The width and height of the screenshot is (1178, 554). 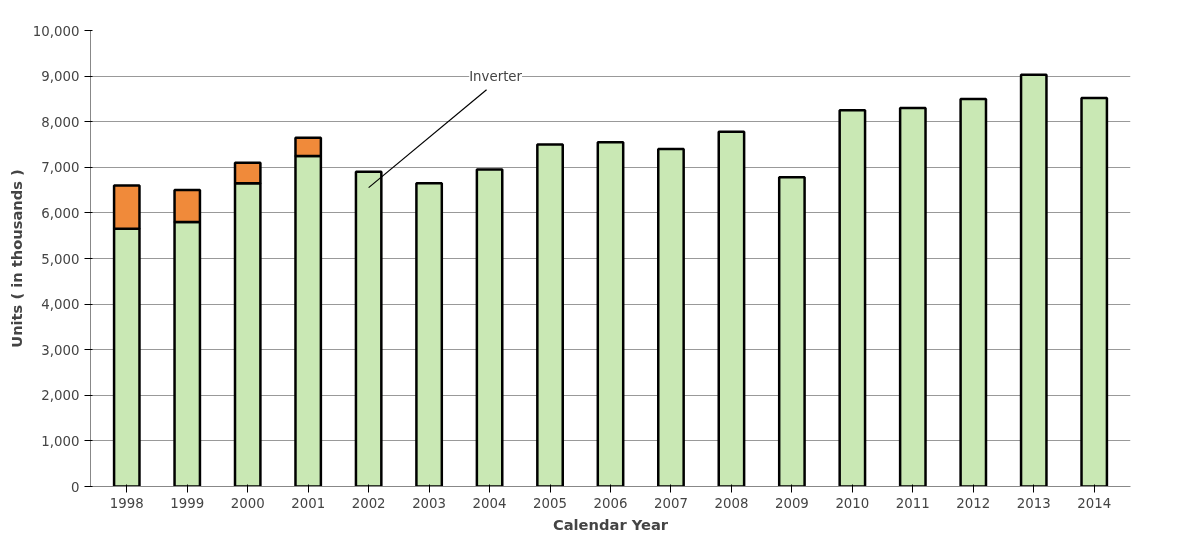 I want to click on text: Inverter, so click(x=496, y=76).